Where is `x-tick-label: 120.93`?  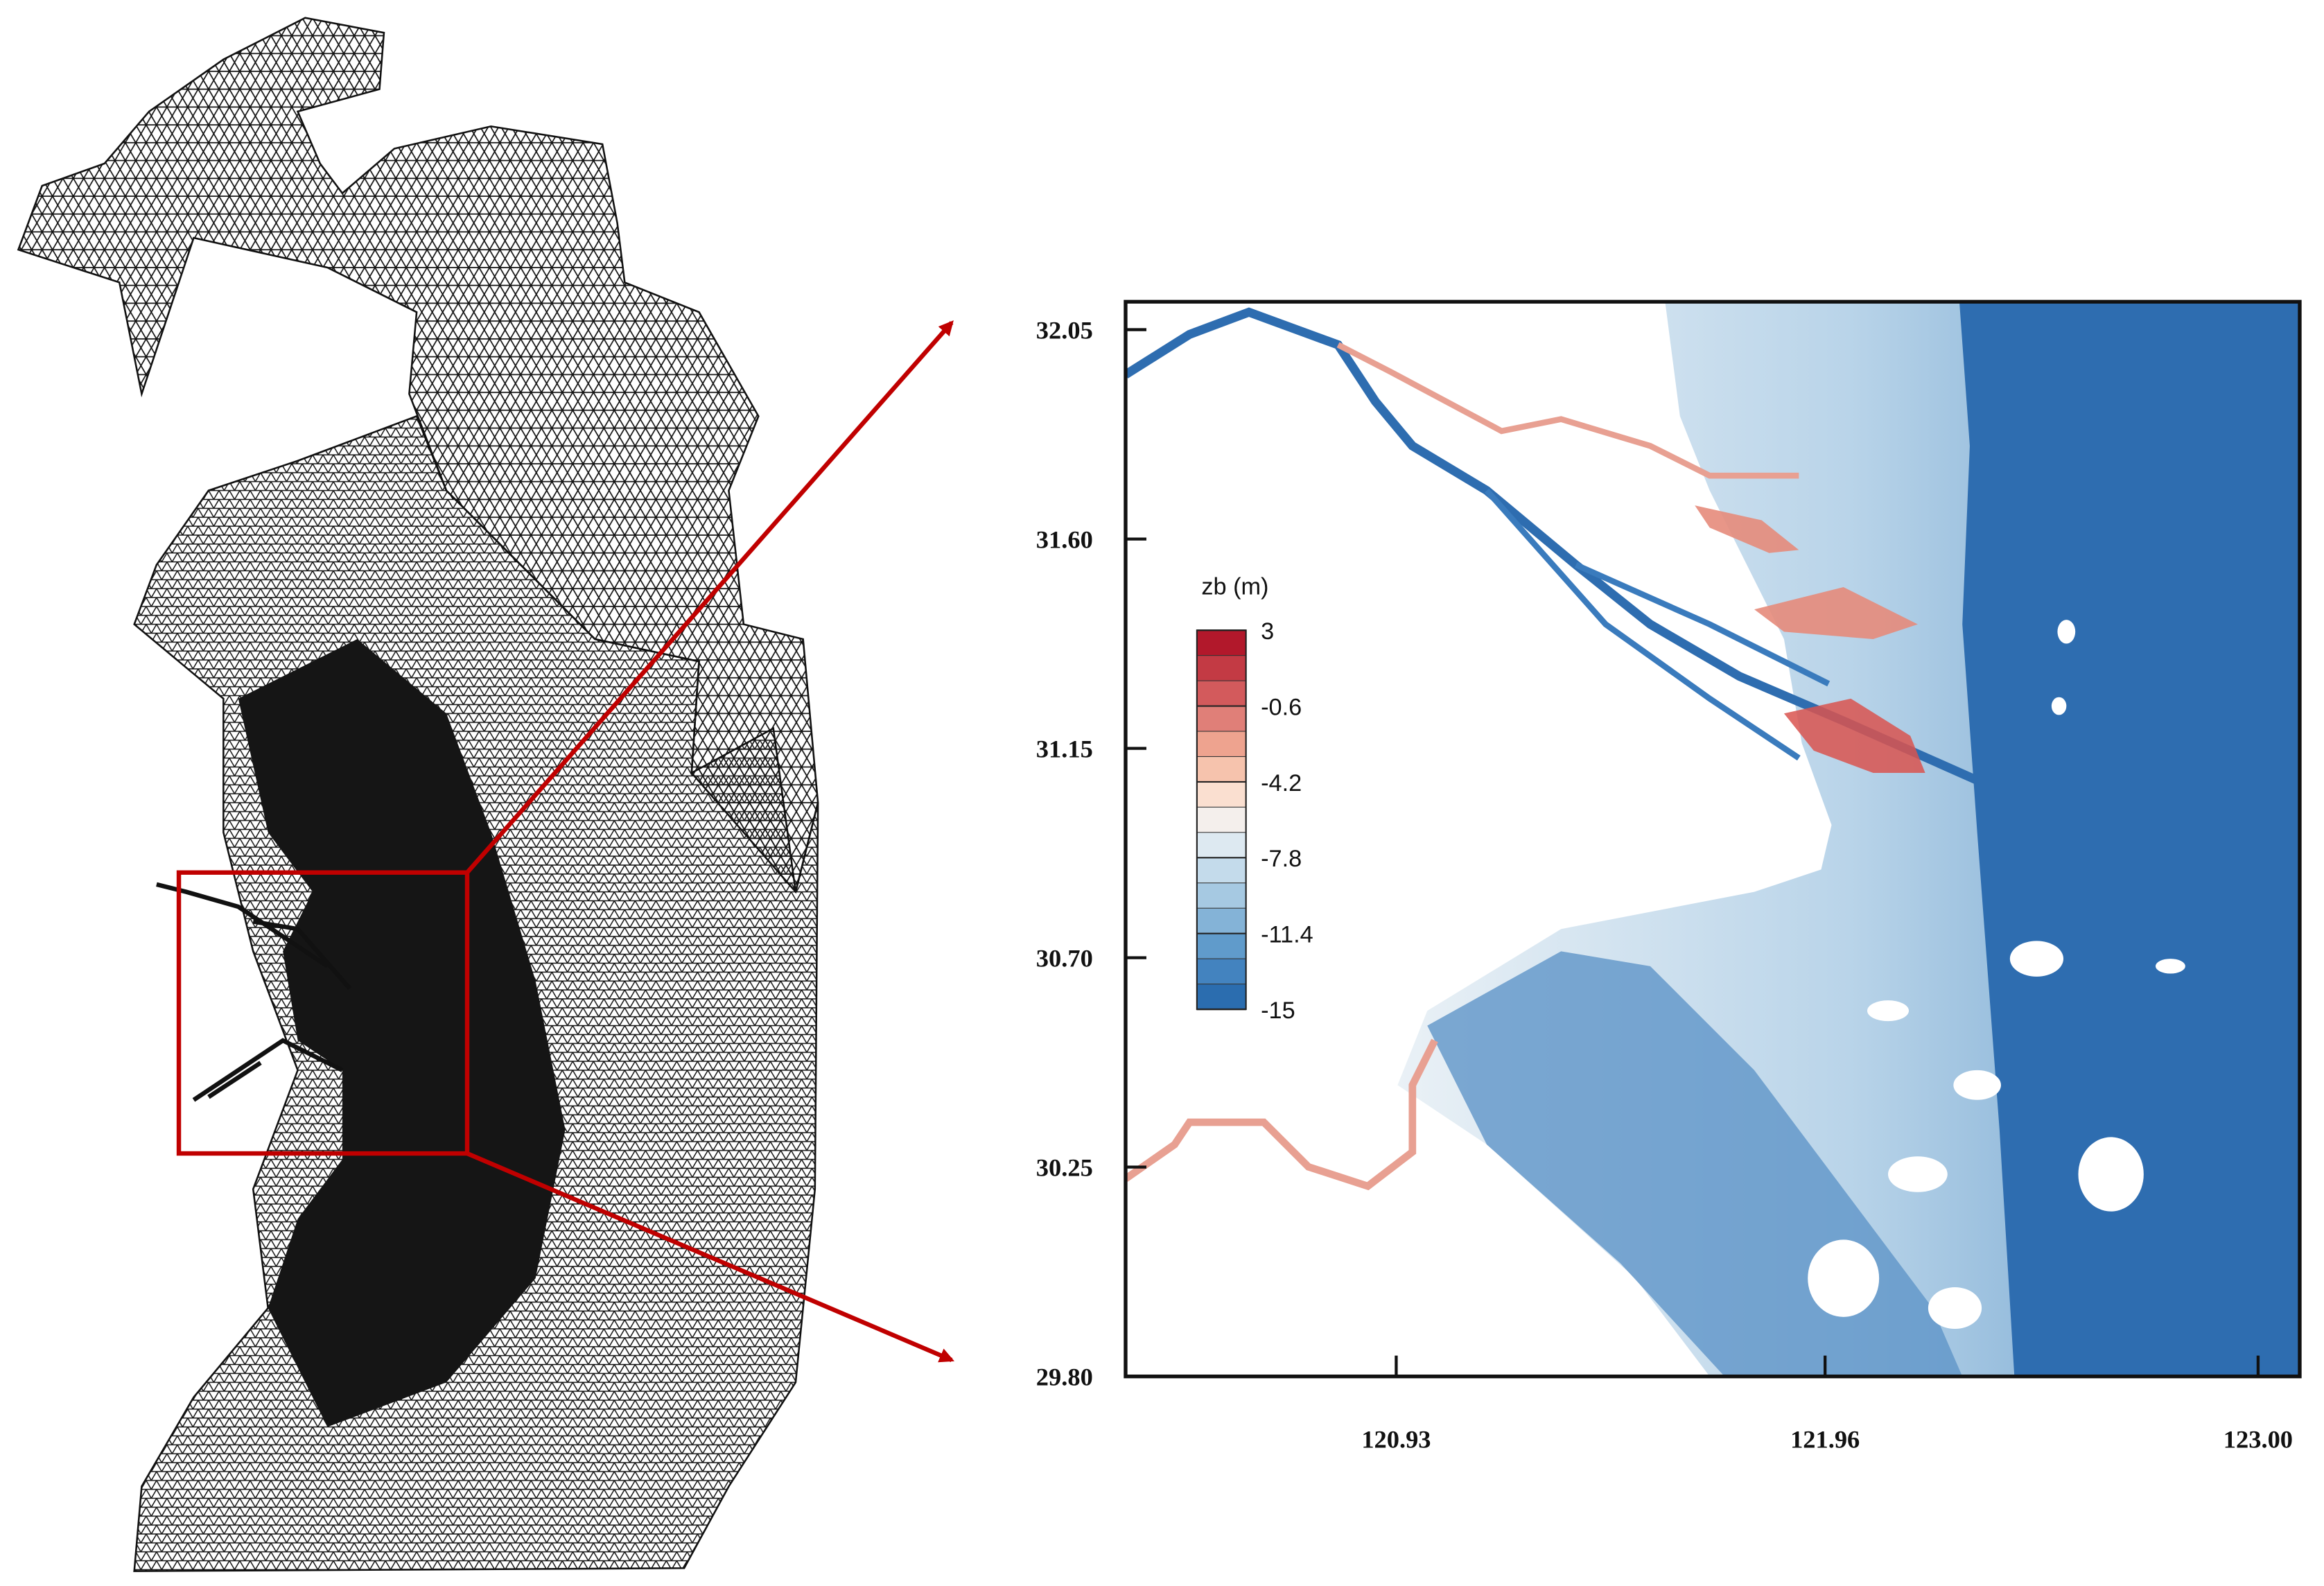 x-tick-label: 120.93 is located at coordinates (1396, 1440).